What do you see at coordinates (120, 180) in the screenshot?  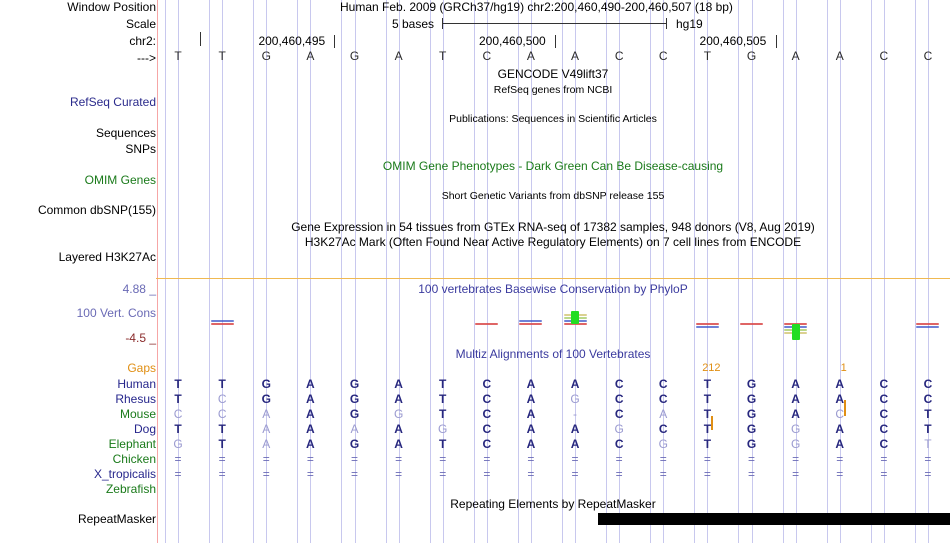 I see `track-label-omim-genes: OMIM Genes` at bounding box center [120, 180].